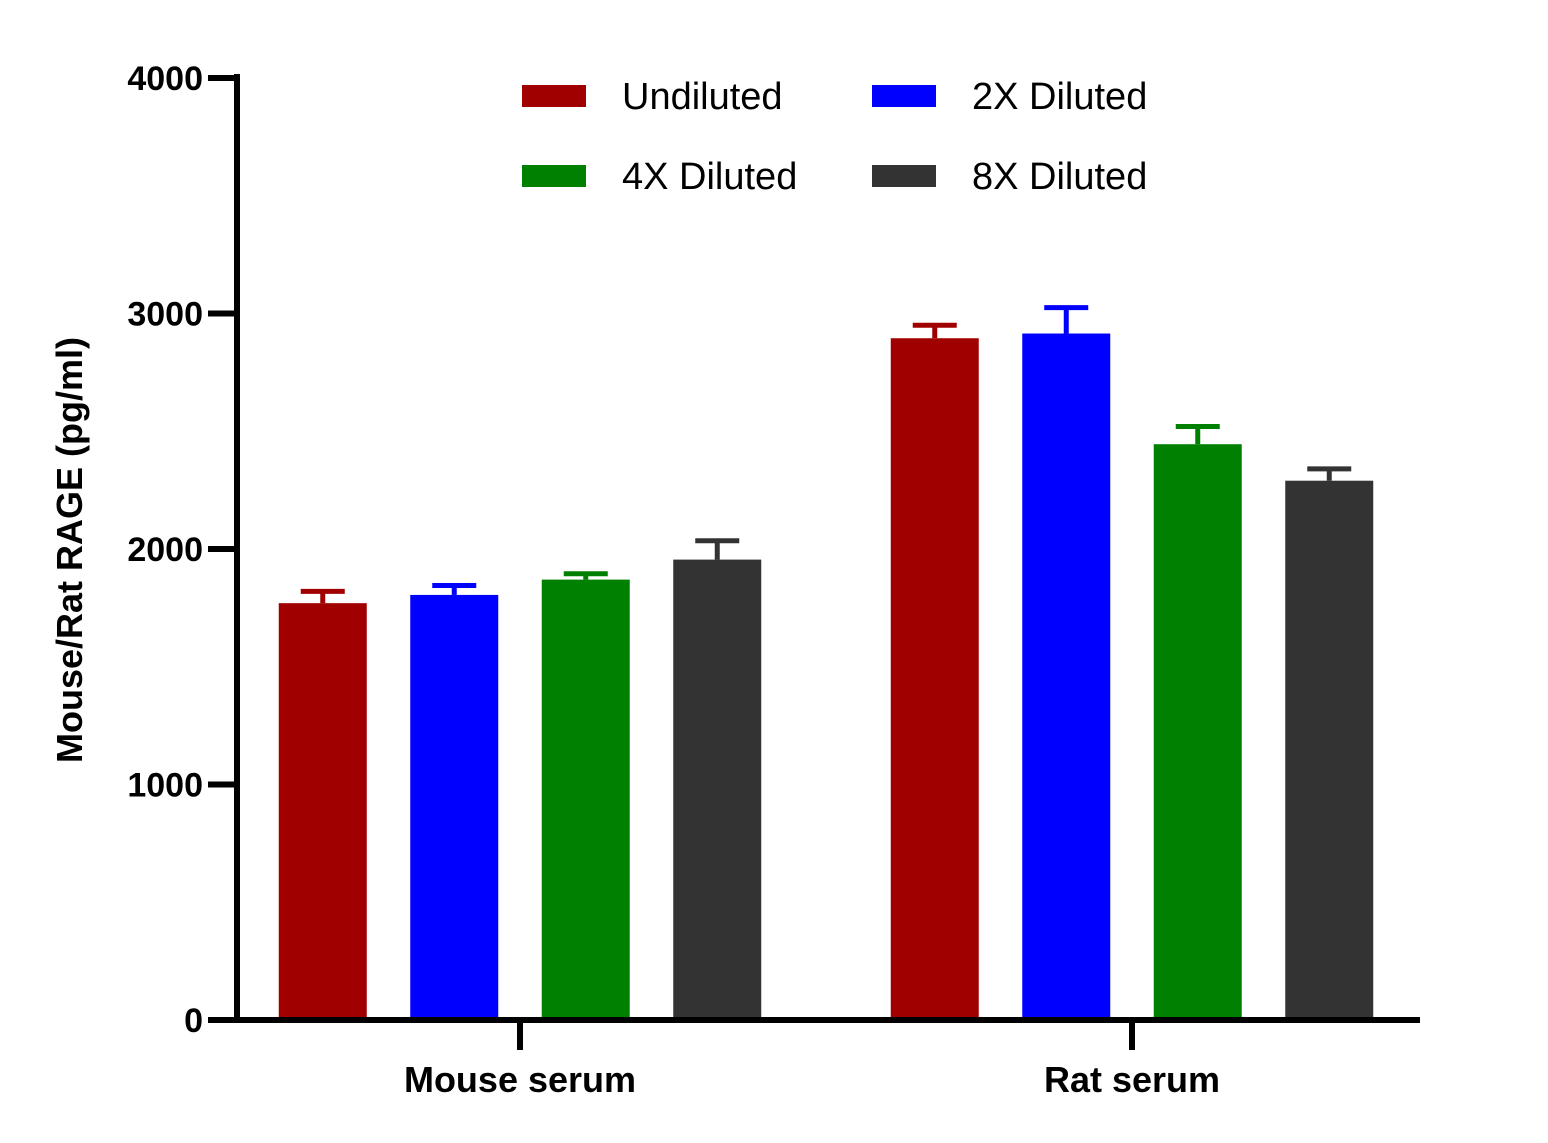 Image resolution: width=1548 pixels, height=1143 pixels. I want to click on y-tick-label: 1000, so click(165, 786).